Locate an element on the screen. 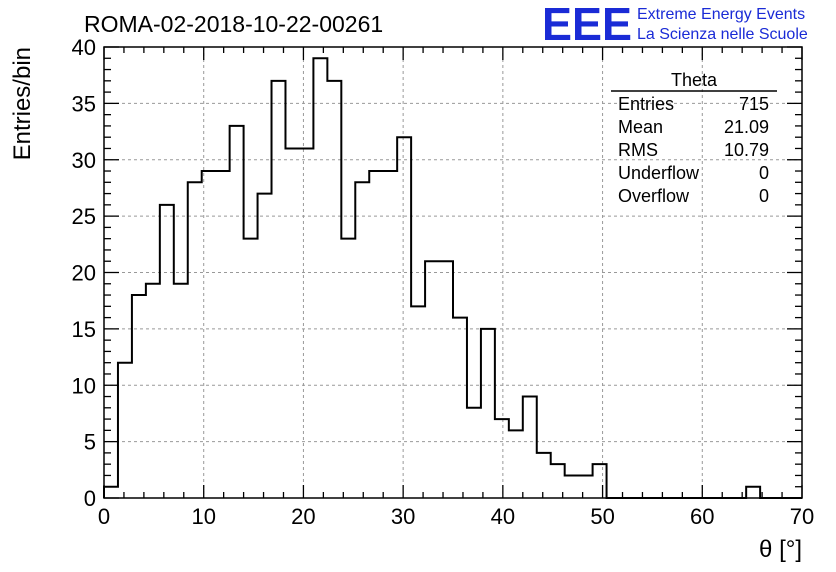 This screenshot has height=572, width=836. y-tick-label: 5 is located at coordinates (90, 442).